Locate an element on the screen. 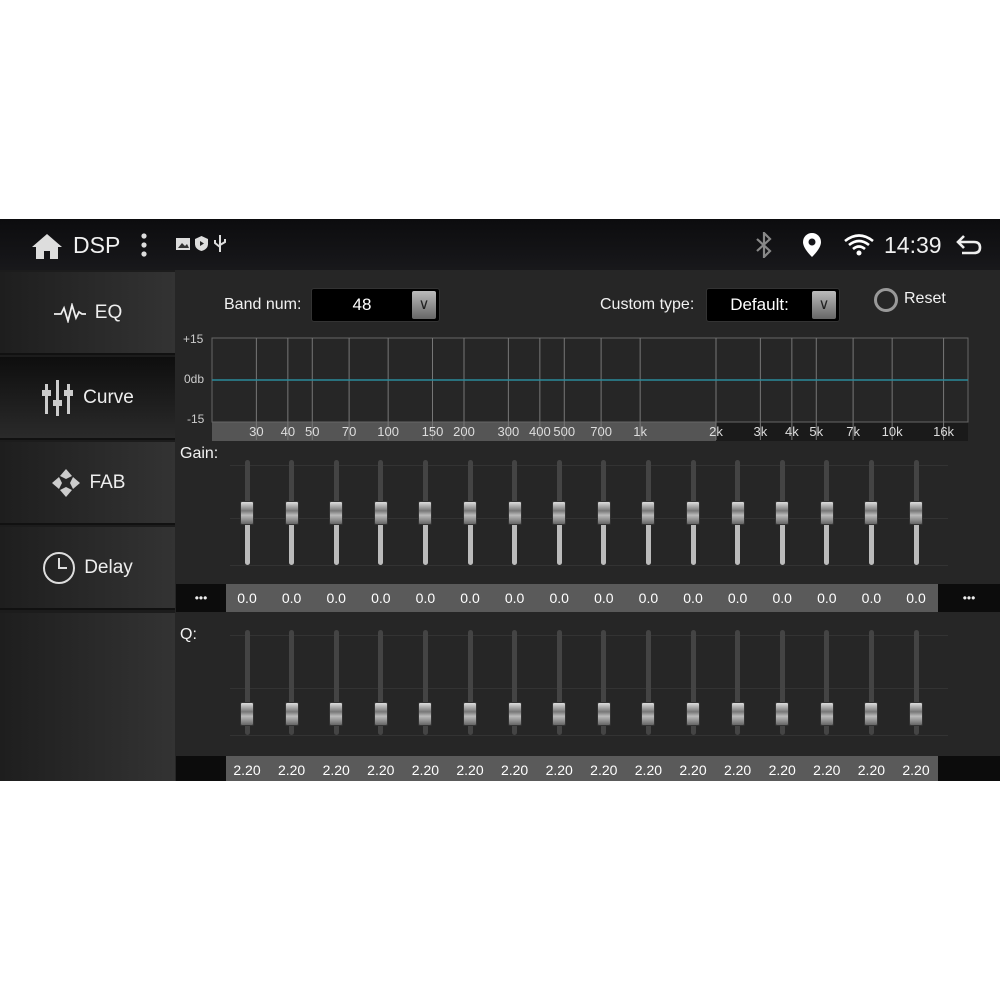 This screenshot has width=1000, height=1000. band-num-select: 48 ∨ is located at coordinates (375, 305).